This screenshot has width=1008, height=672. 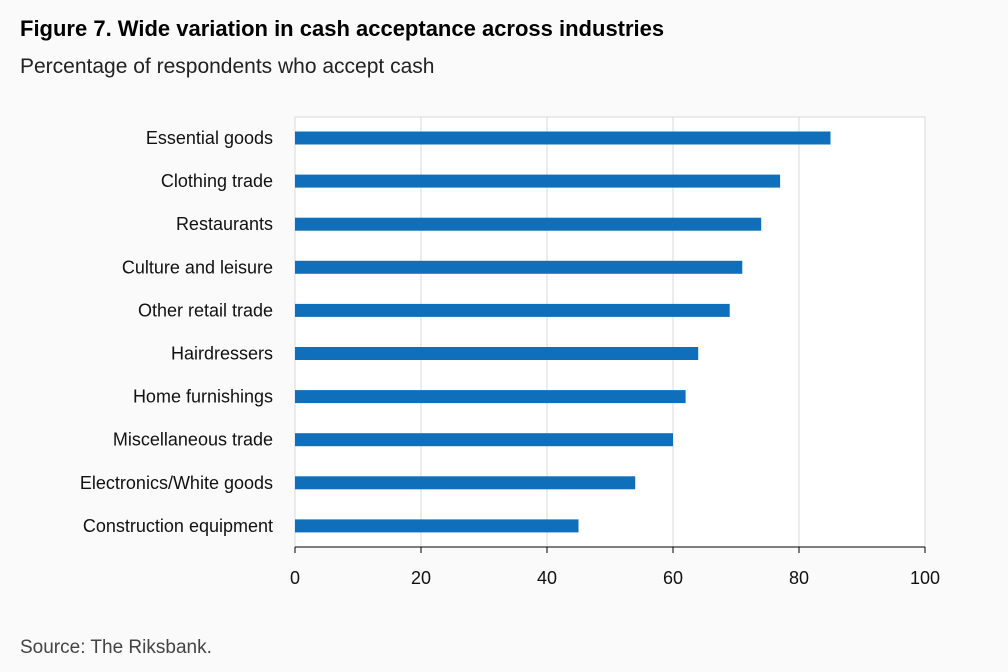 What do you see at coordinates (217, 181) in the screenshot?
I see `category-label: Clothing trade` at bounding box center [217, 181].